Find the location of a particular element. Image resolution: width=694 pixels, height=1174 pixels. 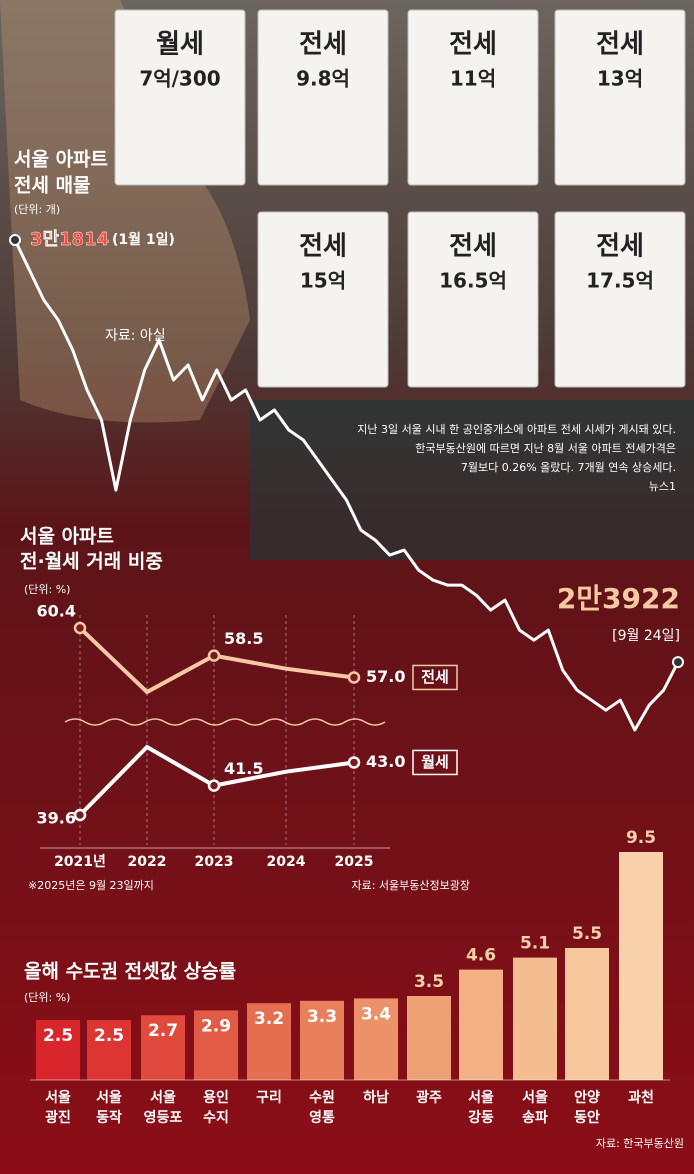

value-label: 5.5 is located at coordinates (587, 934).